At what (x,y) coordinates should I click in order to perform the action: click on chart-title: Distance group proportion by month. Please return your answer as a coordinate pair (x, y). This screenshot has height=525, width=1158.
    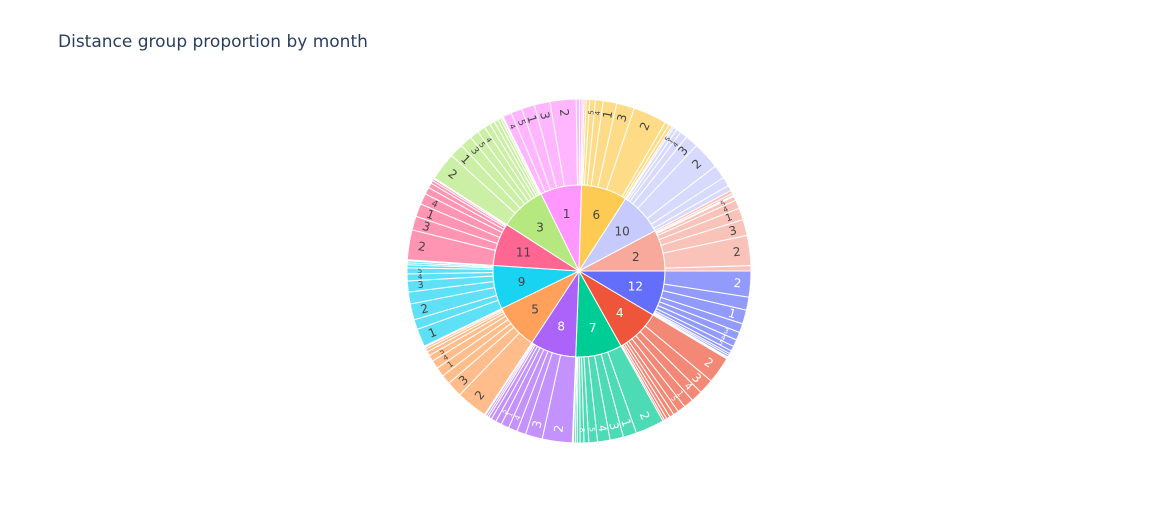
    Looking at the image, I should click on (213, 42).